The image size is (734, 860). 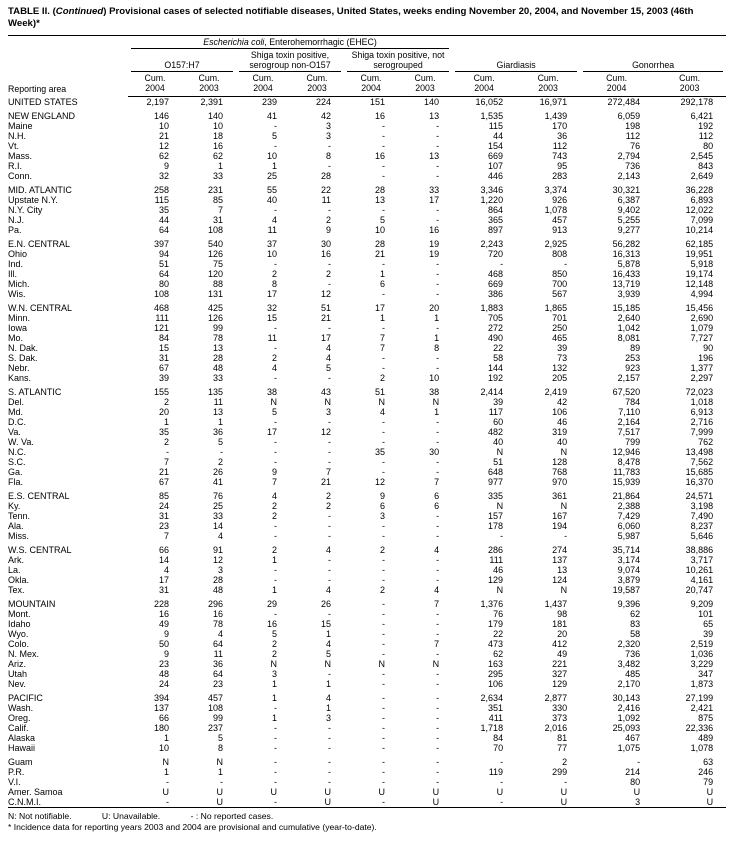 What do you see at coordinates (367, 590) in the screenshot?
I see `table-row: Tex. 31 48 1 4 2 4 N N 19,587 20,747` at bounding box center [367, 590].